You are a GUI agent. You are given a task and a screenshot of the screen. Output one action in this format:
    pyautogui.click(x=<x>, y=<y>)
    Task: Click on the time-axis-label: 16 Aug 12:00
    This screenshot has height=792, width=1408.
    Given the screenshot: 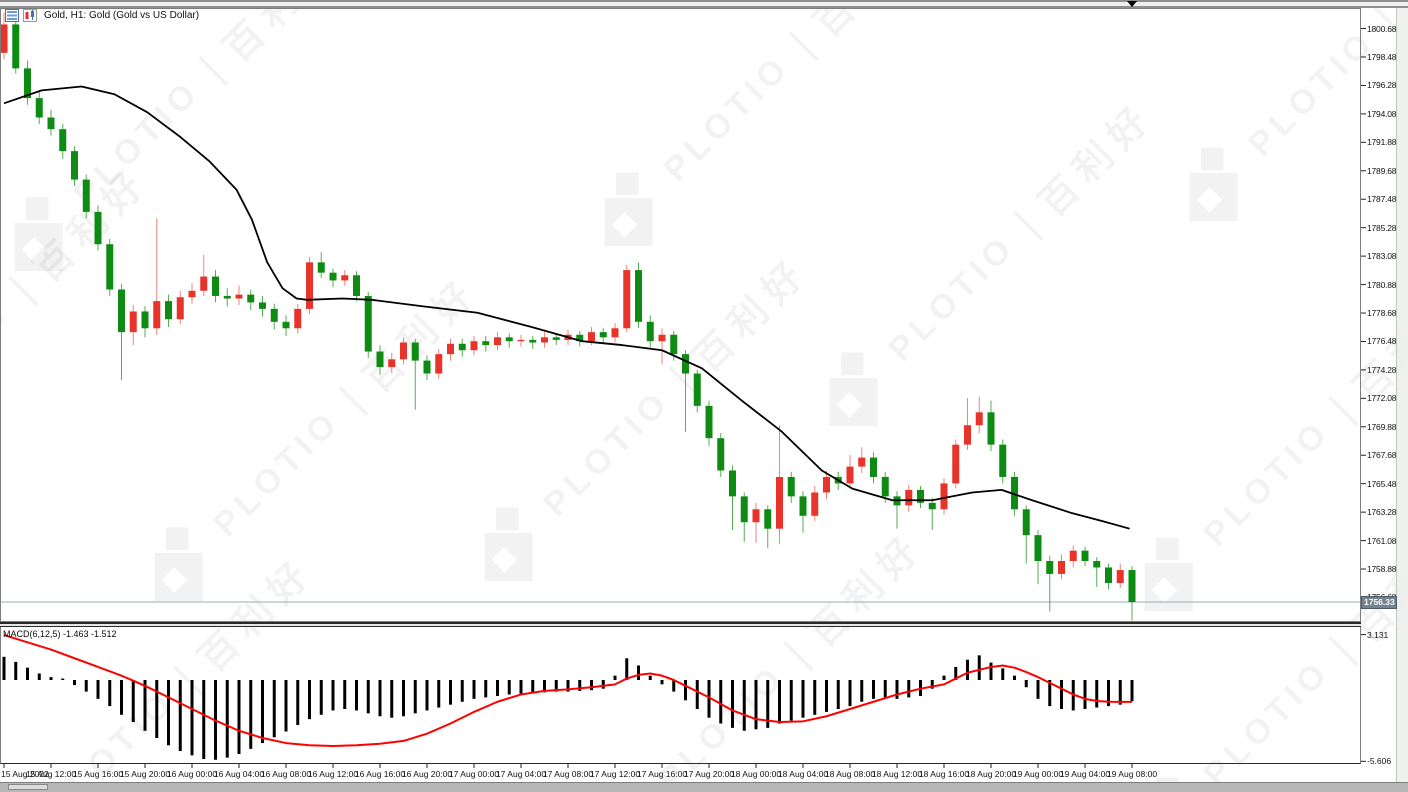 What is the action you would take?
    pyautogui.click(x=333, y=774)
    